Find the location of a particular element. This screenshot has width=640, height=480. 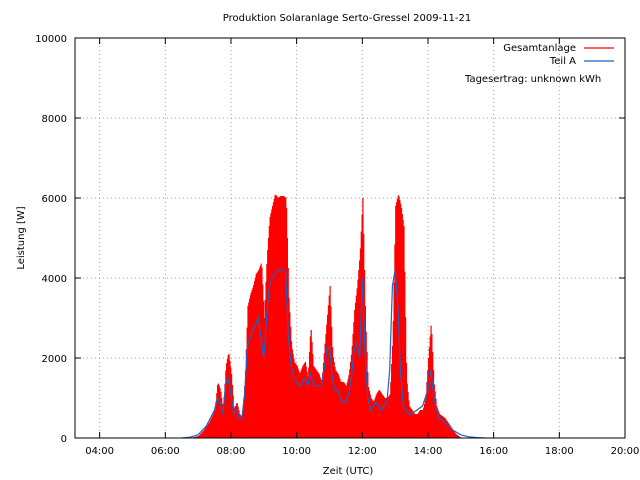

x-axis-label: Zeit (UTC) is located at coordinates (348, 471).